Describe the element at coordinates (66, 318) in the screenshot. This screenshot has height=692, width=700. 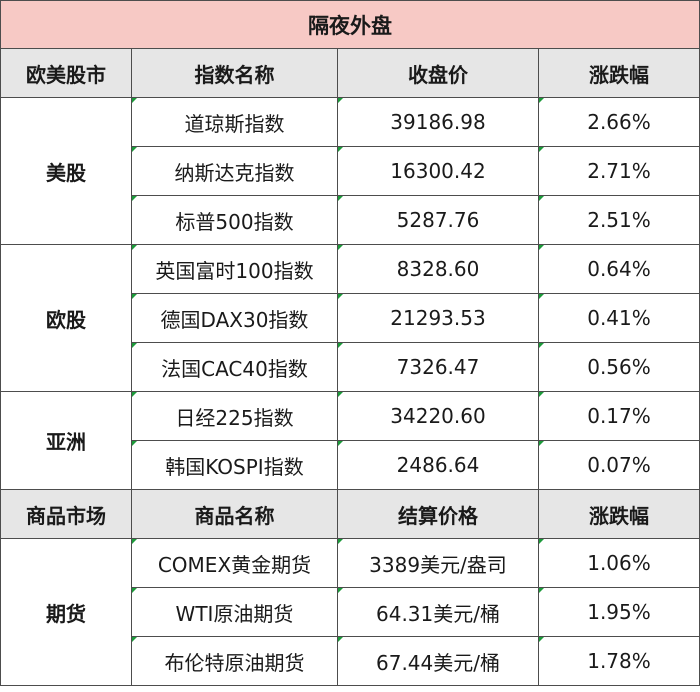
I see `group-label: 欧股` at that location.